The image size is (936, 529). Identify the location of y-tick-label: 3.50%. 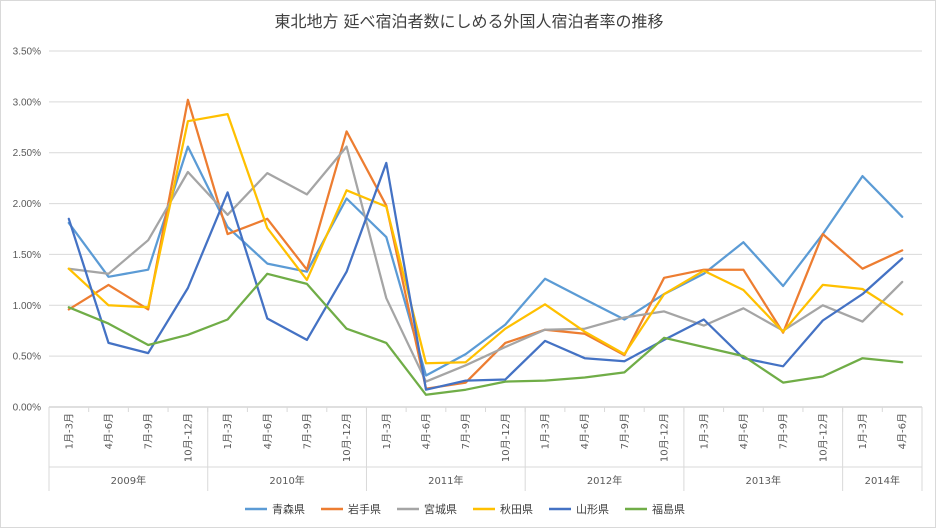
(27, 52).